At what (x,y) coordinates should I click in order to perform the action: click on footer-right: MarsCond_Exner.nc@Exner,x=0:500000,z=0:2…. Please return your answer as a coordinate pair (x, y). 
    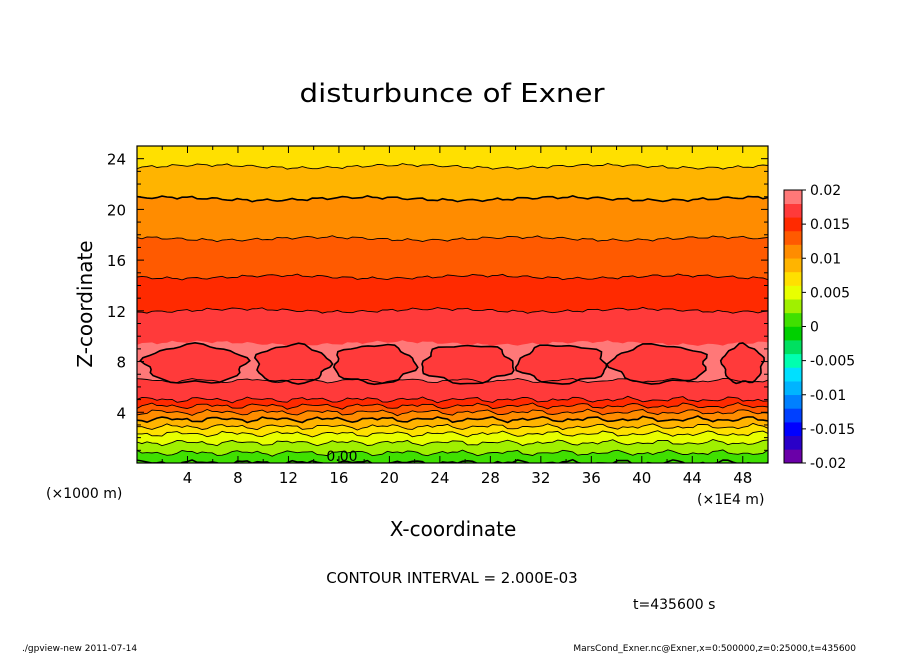
    Looking at the image, I should click on (714, 649).